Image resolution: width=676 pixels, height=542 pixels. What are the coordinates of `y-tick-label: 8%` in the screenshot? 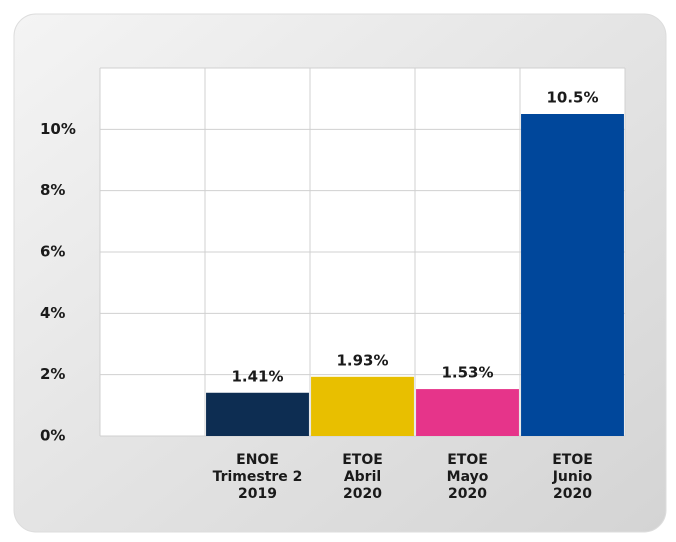 It's located at (52, 190).